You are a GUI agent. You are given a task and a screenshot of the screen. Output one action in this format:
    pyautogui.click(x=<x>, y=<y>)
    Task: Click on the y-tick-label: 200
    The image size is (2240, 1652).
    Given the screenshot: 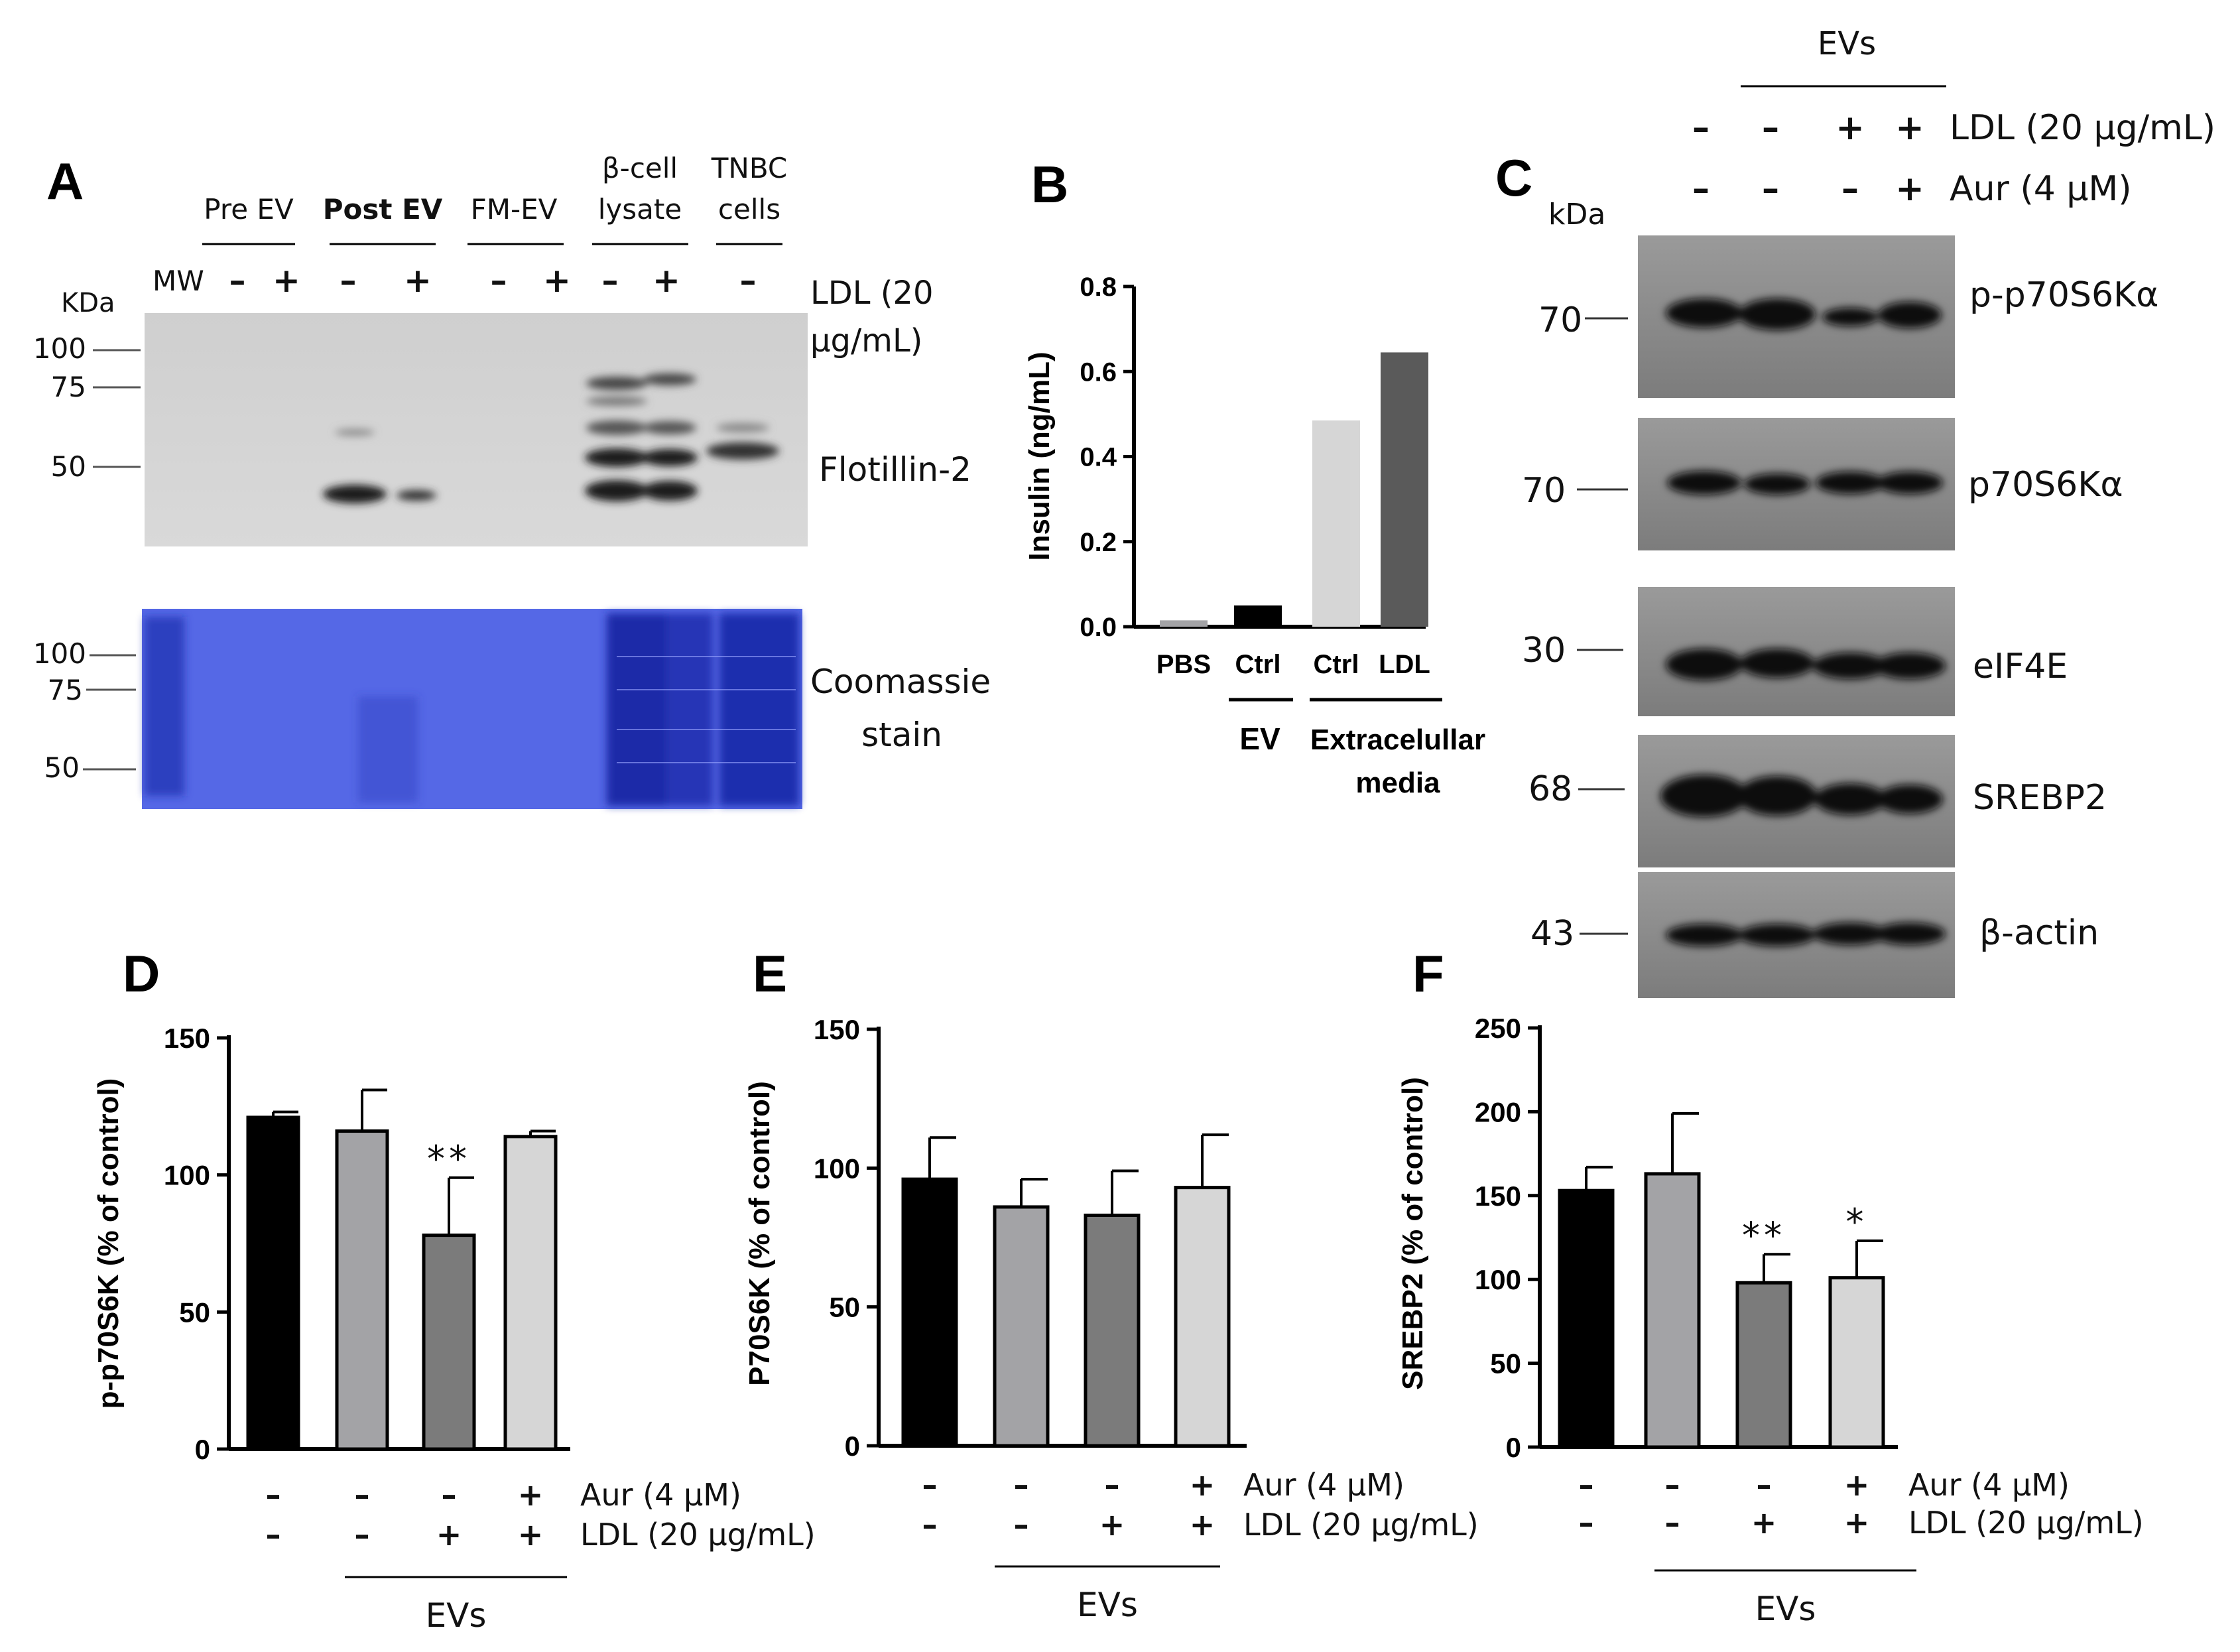 What is the action you would take?
    pyautogui.click(x=1498, y=1111)
    